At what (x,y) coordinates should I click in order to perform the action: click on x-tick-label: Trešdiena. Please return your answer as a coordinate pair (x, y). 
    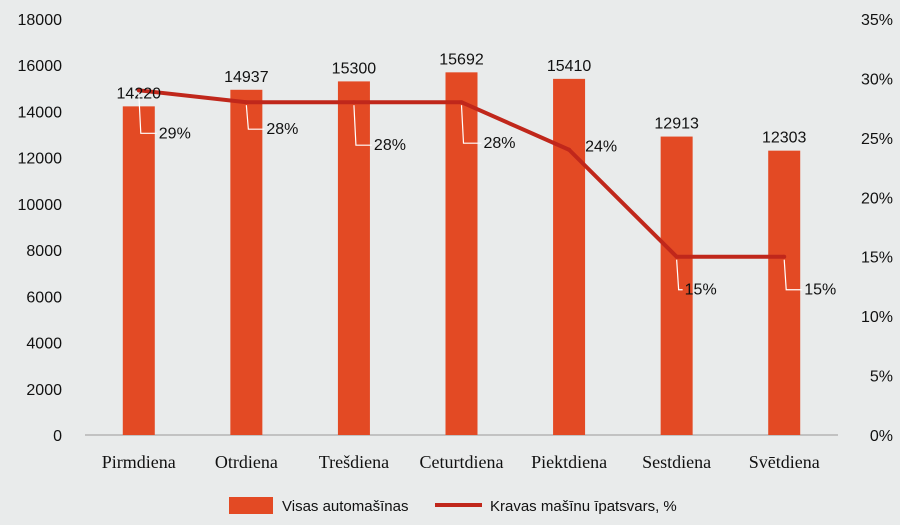
    Looking at the image, I should click on (354, 462).